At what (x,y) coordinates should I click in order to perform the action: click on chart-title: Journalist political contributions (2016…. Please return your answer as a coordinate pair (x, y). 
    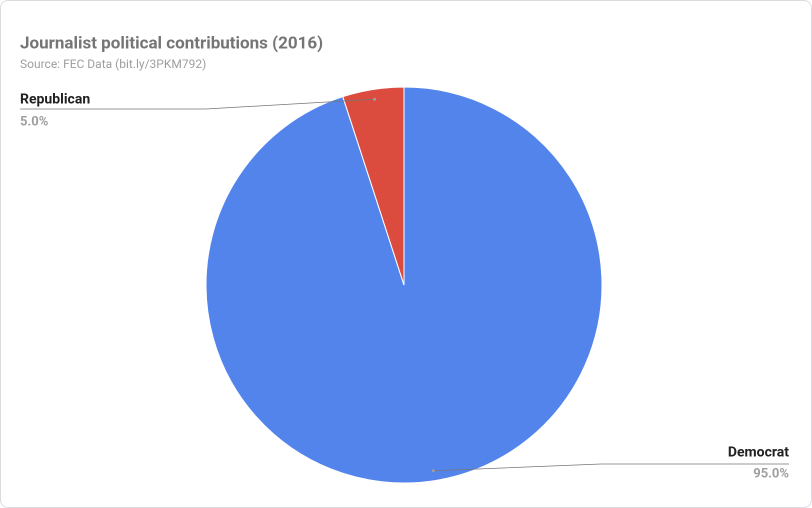
    Looking at the image, I should click on (171, 43).